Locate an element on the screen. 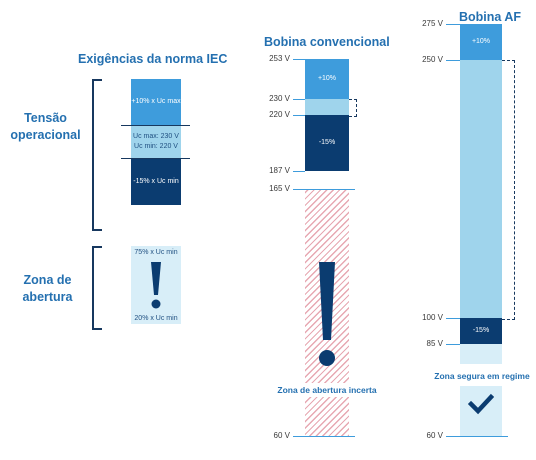 Image resolution: width=536 pixels, height=460 pixels. opening-bracket is located at coordinates (97, 288).